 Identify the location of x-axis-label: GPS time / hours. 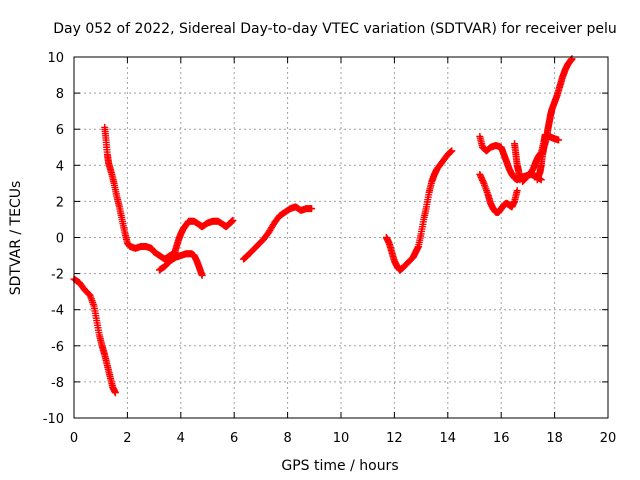
(339, 466).